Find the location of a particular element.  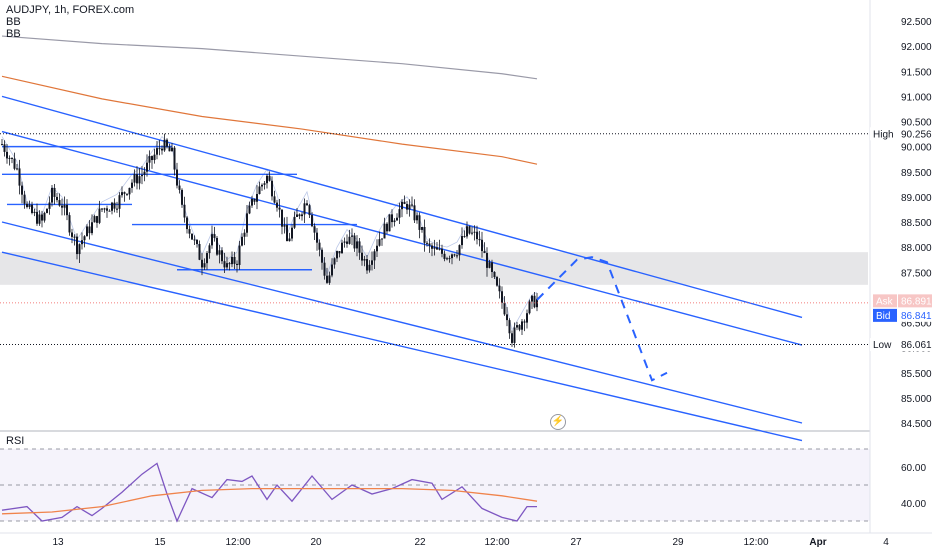

price-tick-label: 89.500 is located at coordinates (916, 173).